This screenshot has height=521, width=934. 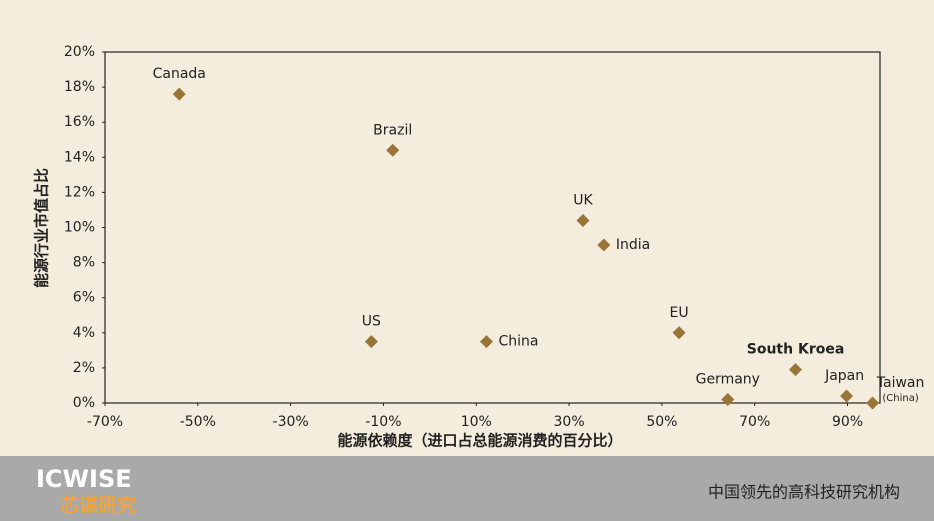 What do you see at coordinates (84, 333) in the screenshot?
I see `y-tick-label: 4%` at bounding box center [84, 333].